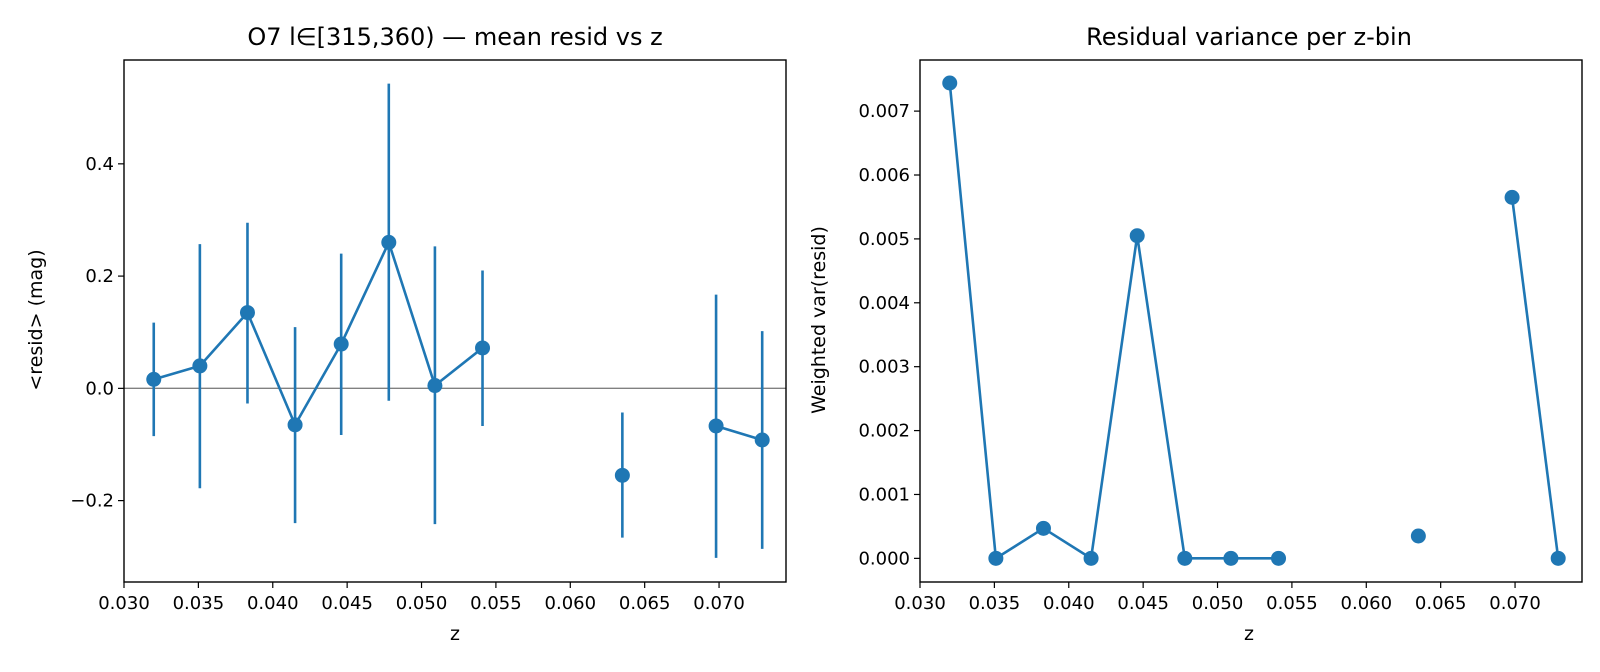  What do you see at coordinates (1143, 603) in the screenshot?
I see `right-x-tick-label: 0.045` at bounding box center [1143, 603].